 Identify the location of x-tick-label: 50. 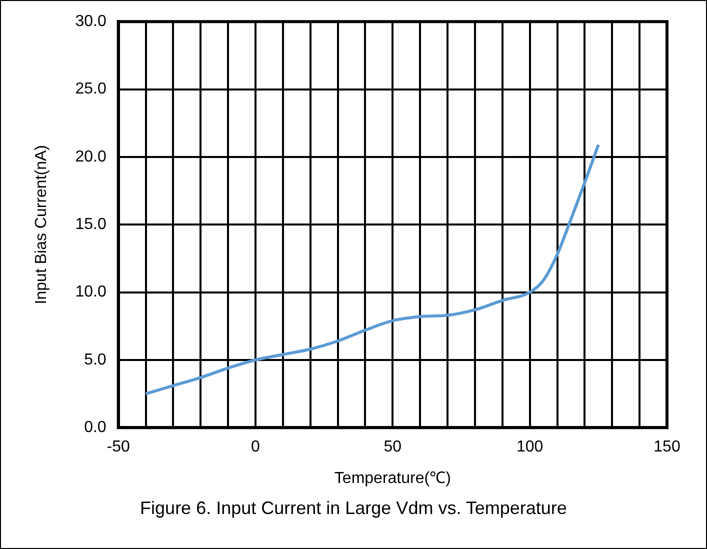
(393, 447).